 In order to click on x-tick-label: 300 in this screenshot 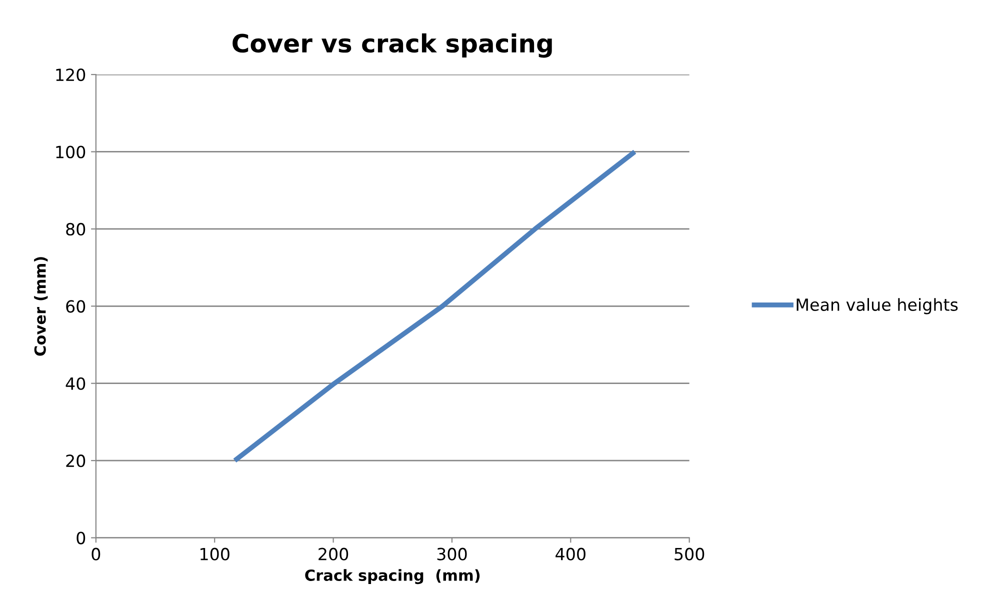, I will do `click(452, 554)`.